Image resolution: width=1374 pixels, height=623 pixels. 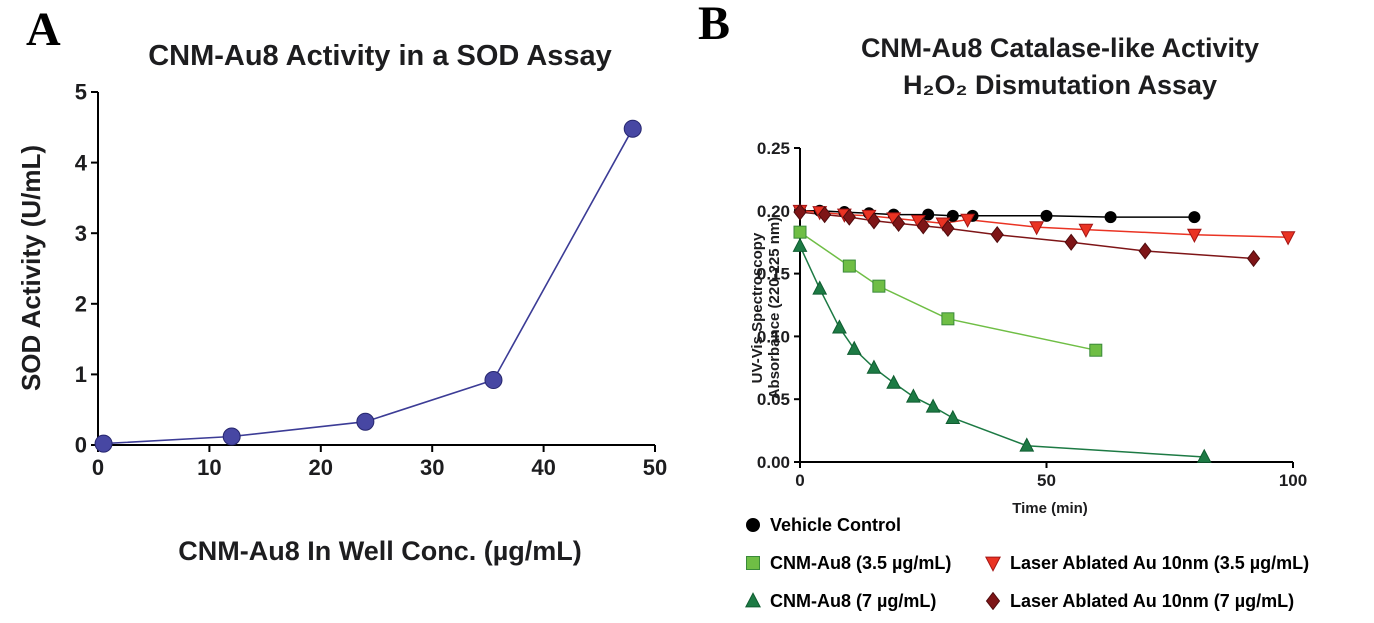 What do you see at coordinates (773, 462) in the screenshot?
I see `y-tick-label: 0.00` at bounding box center [773, 462].